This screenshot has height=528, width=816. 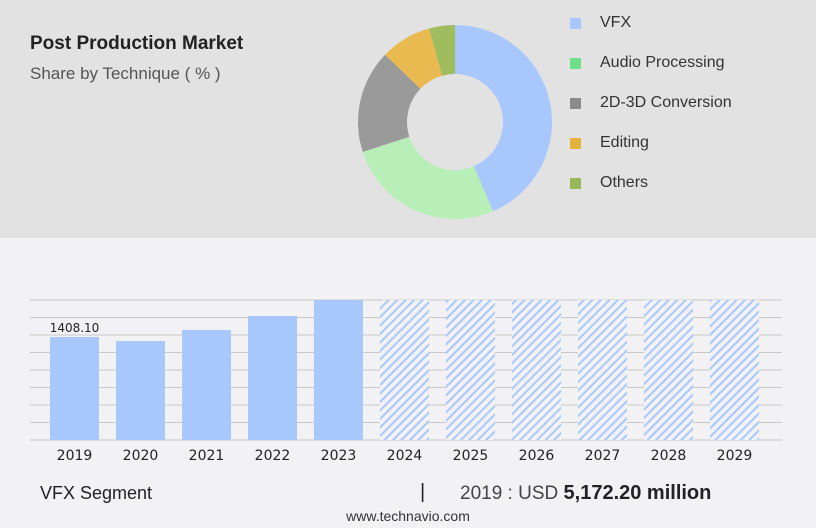 I want to click on bar-2023, so click(x=338, y=370).